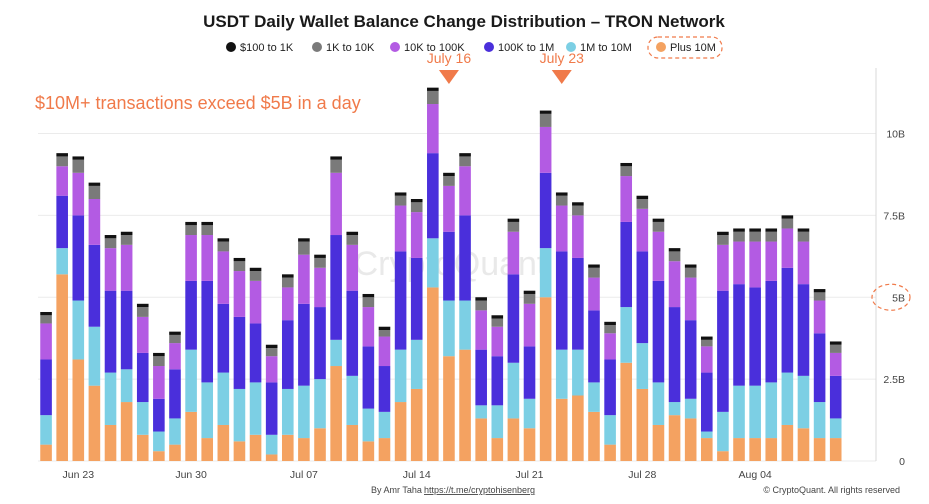 The image size is (929, 504). Describe the element at coordinates (434, 48) in the screenshot. I see `legend-label: 10K to 100K` at that location.